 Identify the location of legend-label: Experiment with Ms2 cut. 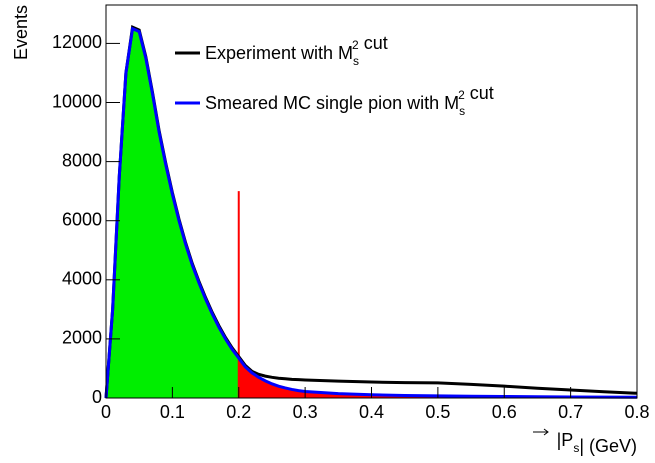
(296, 50).